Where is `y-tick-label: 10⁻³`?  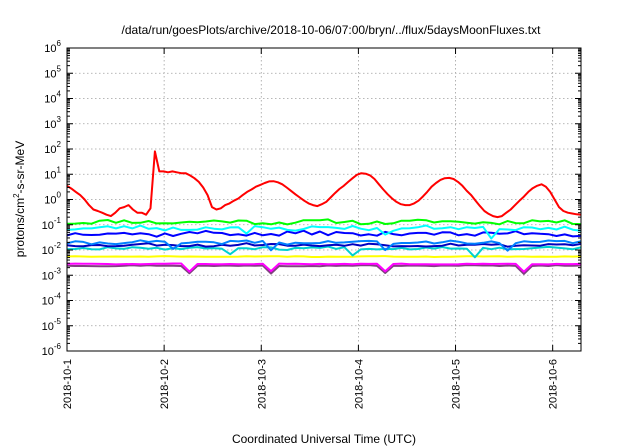
y-tick-label: 10⁻³ is located at coordinates (52, 274).